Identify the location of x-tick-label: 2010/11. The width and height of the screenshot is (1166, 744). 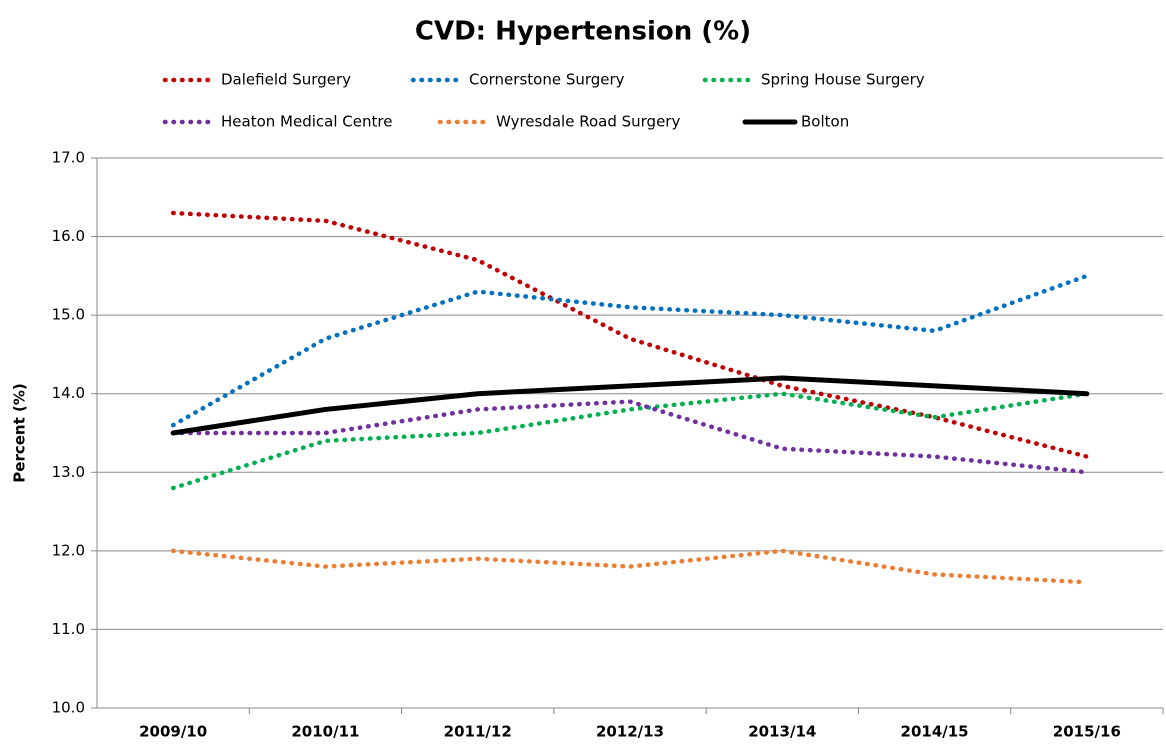
(325, 732).